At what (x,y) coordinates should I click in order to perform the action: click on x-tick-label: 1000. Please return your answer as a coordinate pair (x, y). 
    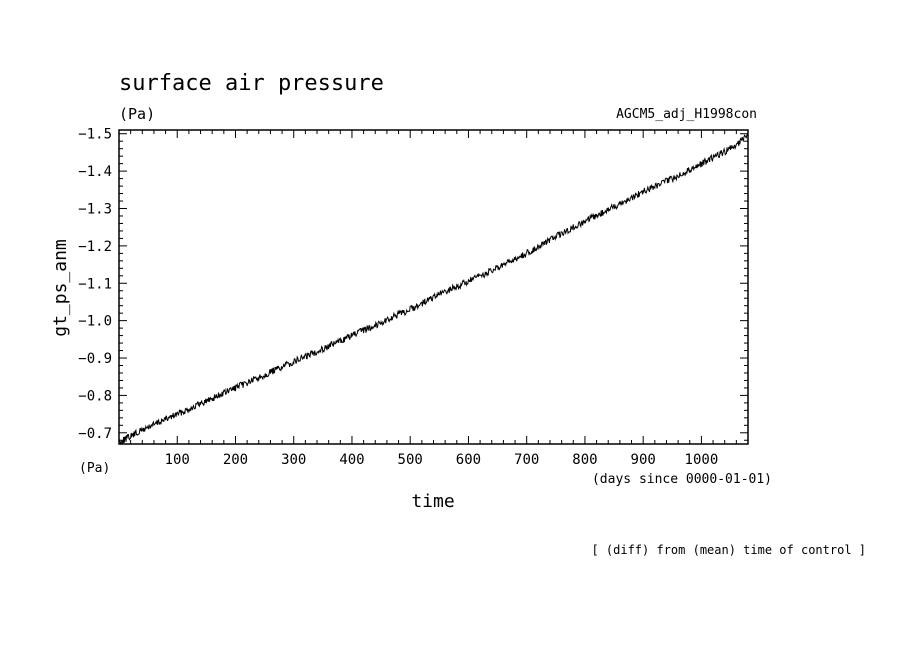
    Looking at the image, I should click on (702, 460).